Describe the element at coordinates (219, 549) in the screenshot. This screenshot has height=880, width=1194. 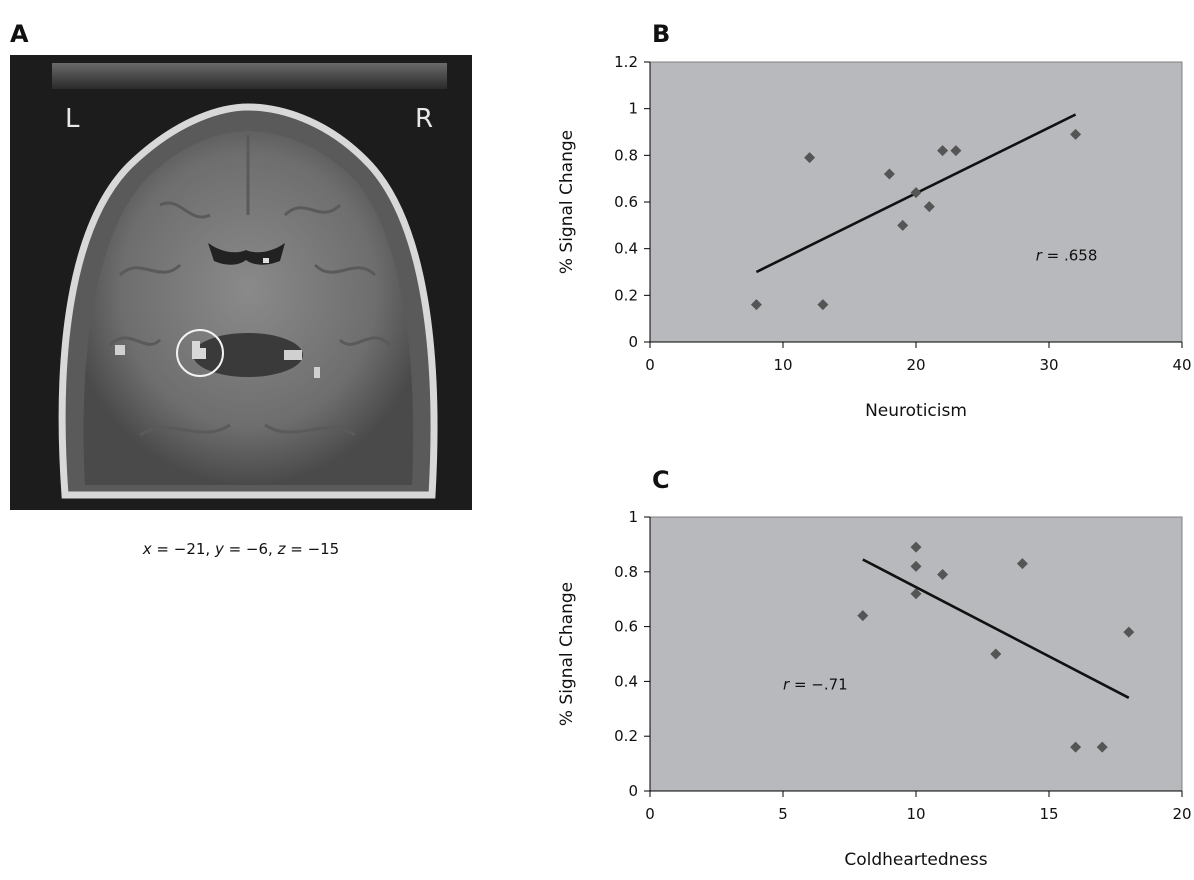
I see `coord-y-var: y` at that location.